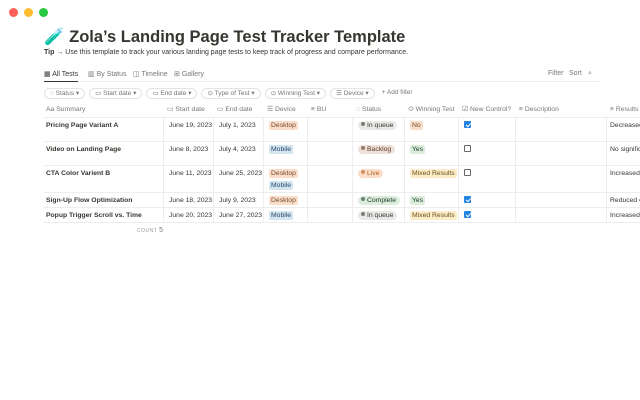 The height and width of the screenshot is (400, 640). What do you see at coordinates (189, 74) in the screenshot?
I see `tab-gallery: ⊞ Gallery` at bounding box center [189, 74].